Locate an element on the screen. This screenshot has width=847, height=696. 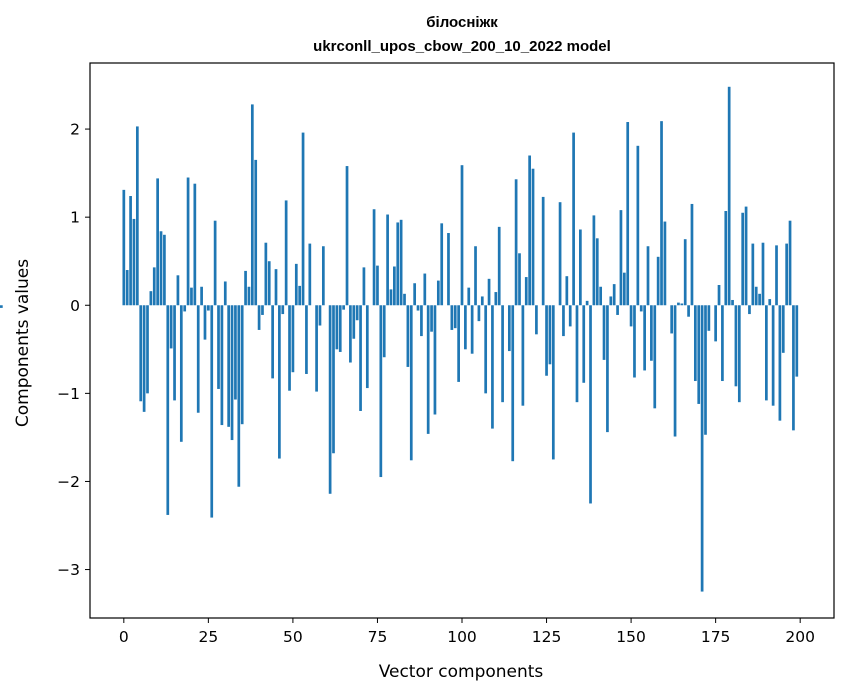
x-axis-label: Vector components is located at coordinates (461, 672).